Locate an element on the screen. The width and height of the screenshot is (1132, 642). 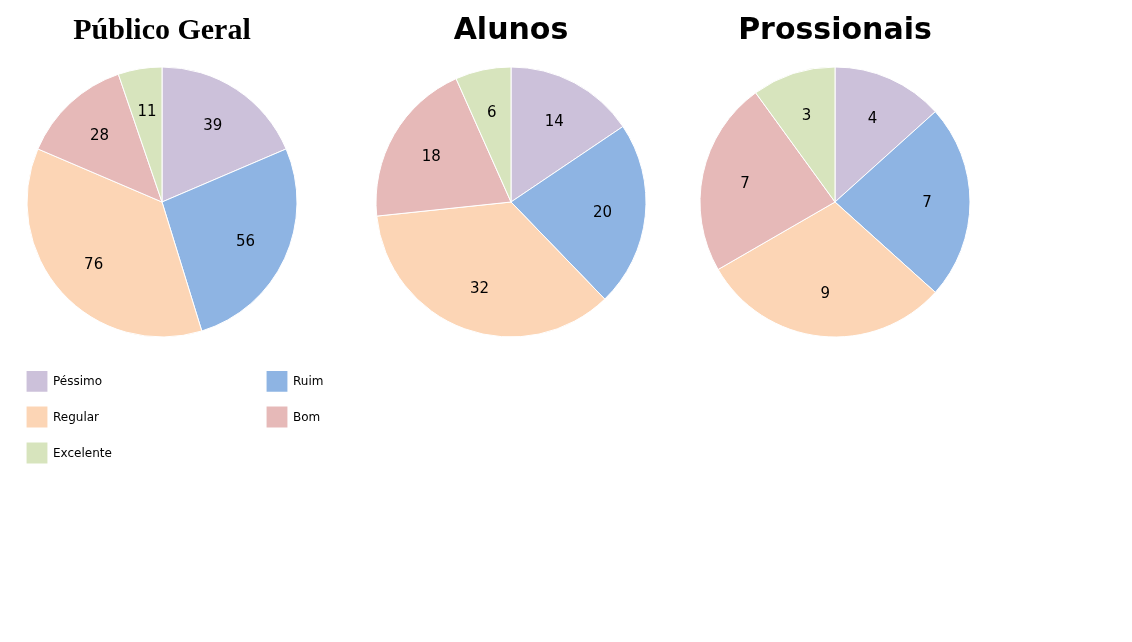
data-label: 18 is located at coordinates (431, 156).